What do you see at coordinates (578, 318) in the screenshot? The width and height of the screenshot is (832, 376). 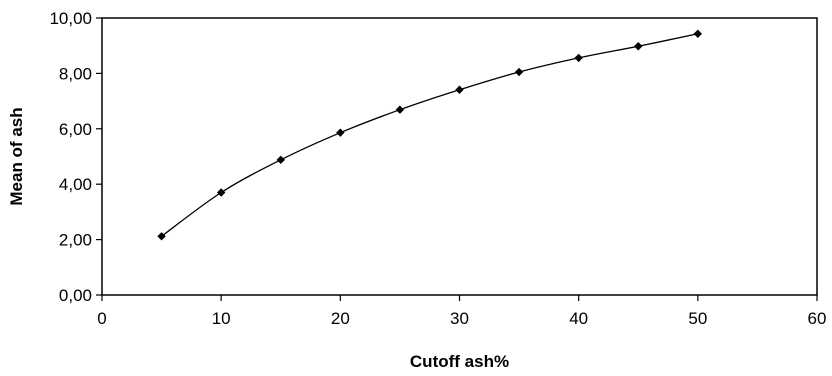 I see `x-tick-label: 40` at bounding box center [578, 318].